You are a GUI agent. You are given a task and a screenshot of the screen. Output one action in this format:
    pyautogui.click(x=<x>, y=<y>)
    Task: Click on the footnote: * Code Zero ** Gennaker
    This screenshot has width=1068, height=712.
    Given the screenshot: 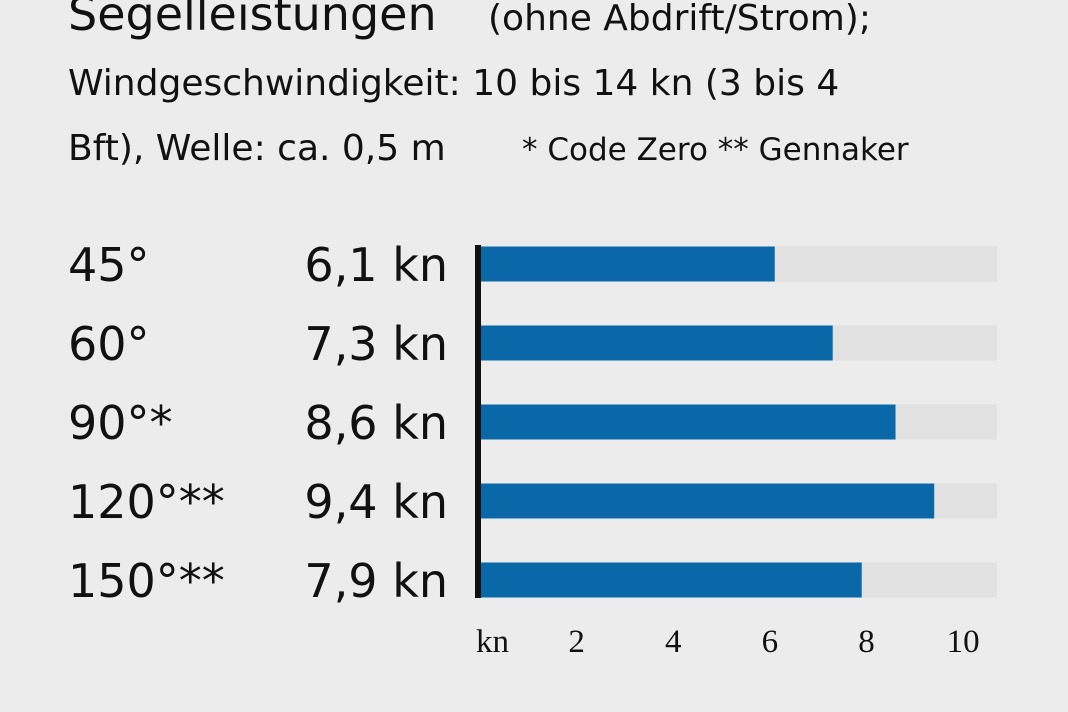 What is the action you would take?
    pyautogui.click(x=715, y=150)
    